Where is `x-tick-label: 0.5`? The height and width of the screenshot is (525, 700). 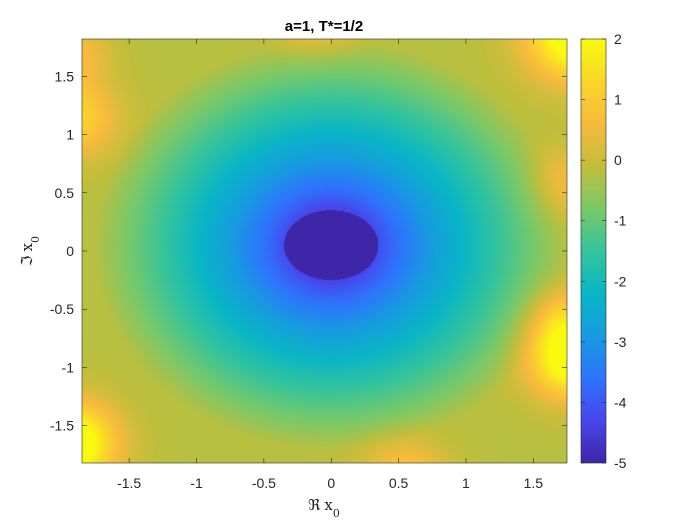 x-tick-label: 0.5 is located at coordinates (399, 483).